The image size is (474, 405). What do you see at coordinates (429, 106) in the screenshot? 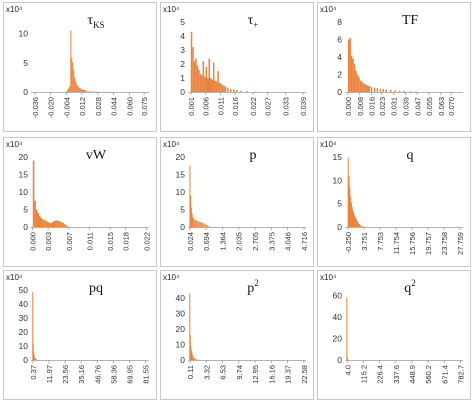
I see `x-tick-label: 0.055` at bounding box center [429, 106].